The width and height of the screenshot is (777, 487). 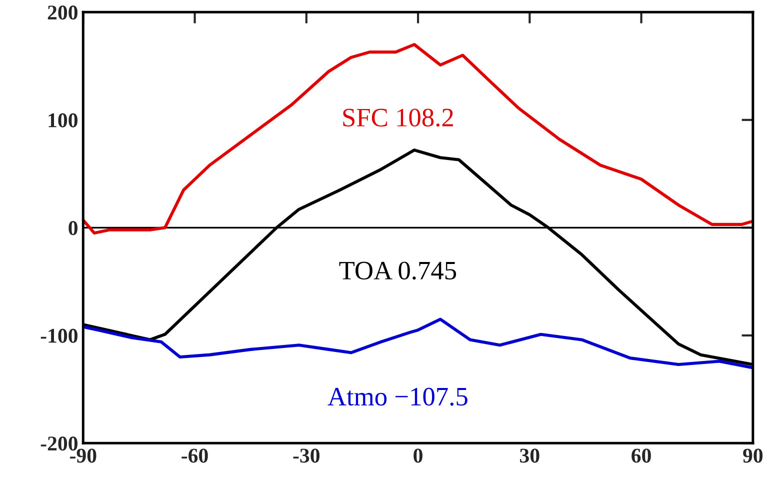 I want to click on x-tick-label: 30, so click(x=530, y=455).